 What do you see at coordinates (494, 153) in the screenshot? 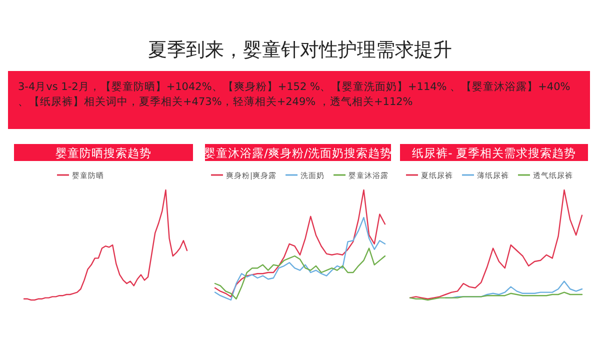
I see `chart-title: 纸尿裤- 夏季相关需求搜索趋势` at bounding box center [494, 153].